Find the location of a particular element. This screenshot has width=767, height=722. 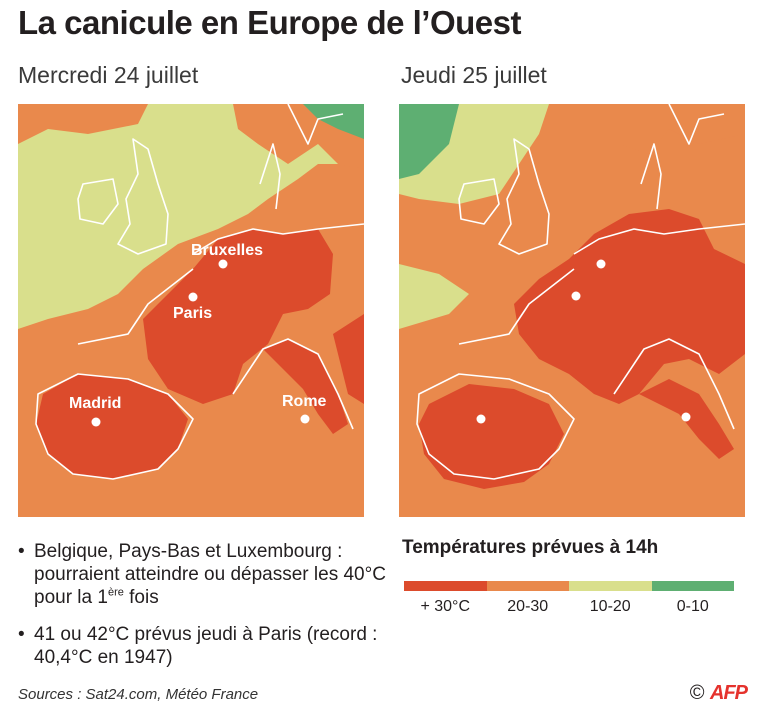

legend-label-0-10: 0-10 is located at coordinates (692, 606).